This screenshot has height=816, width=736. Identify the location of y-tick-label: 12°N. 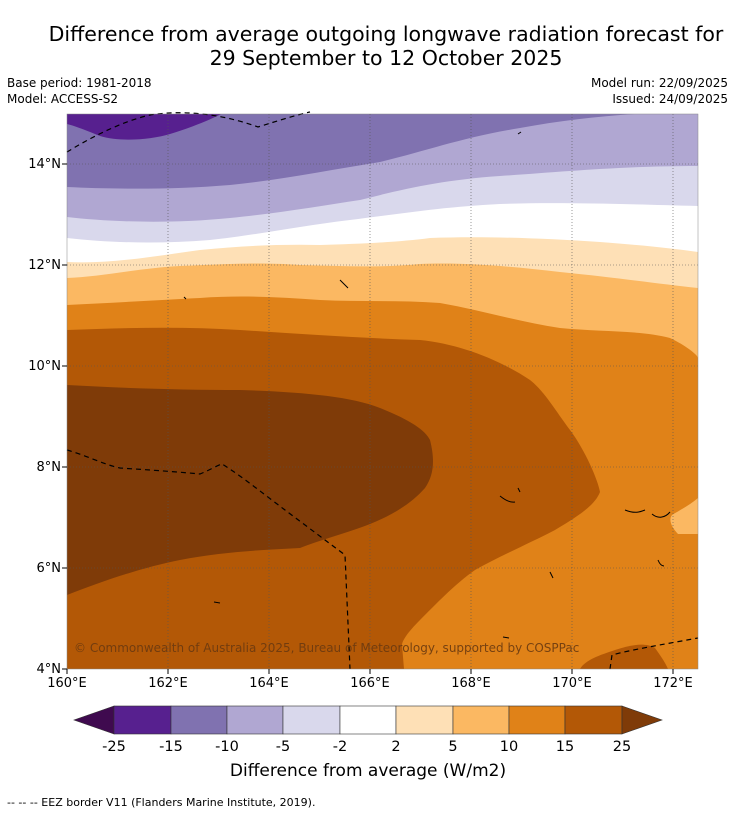
(44, 265).